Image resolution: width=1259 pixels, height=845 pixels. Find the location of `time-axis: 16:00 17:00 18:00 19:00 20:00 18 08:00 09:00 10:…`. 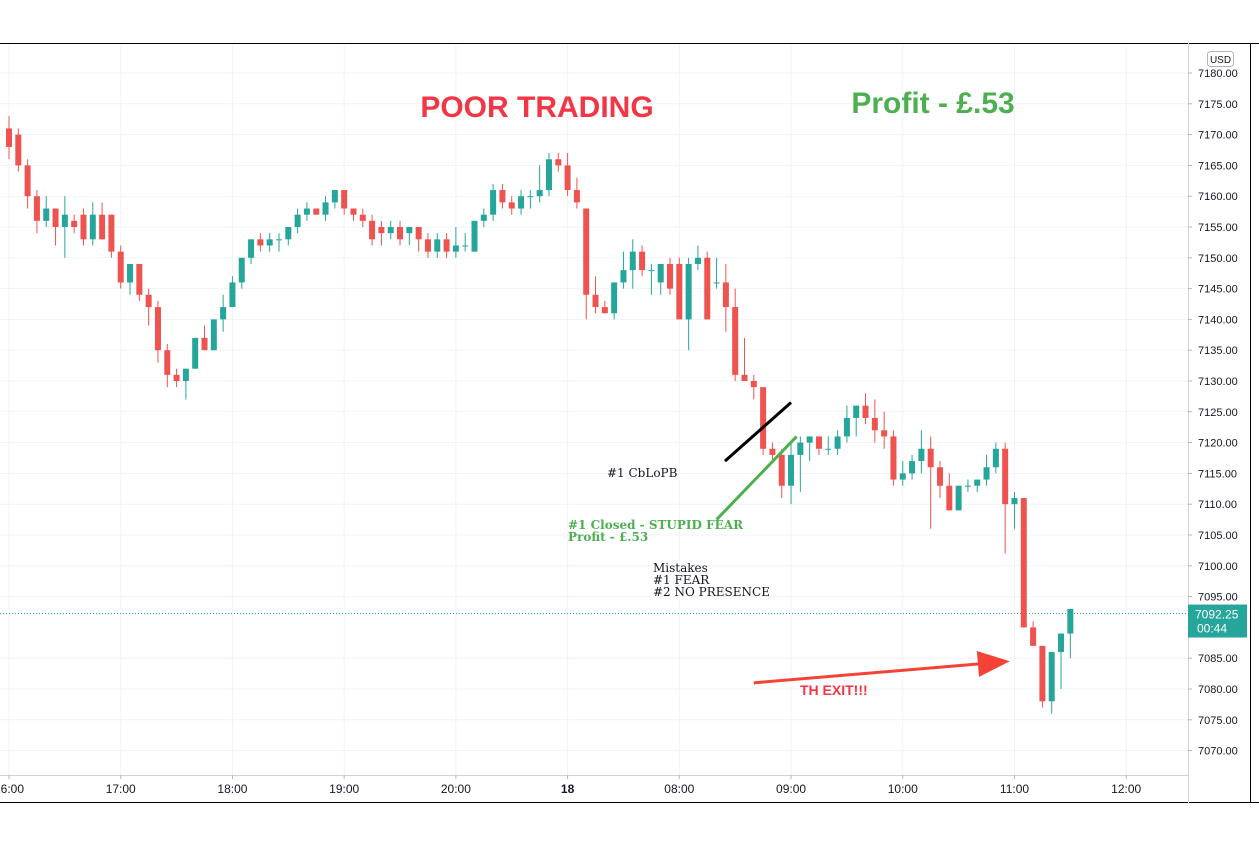

time-axis: 16:00 17:00 18:00 19:00 20:00 18 08:00 09:00 10:… is located at coordinates (571, 785).